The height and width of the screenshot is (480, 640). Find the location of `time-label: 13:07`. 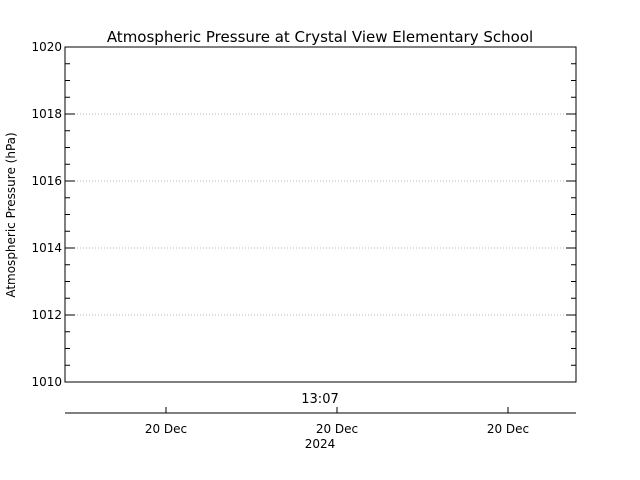

time-label: 13:07 is located at coordinates (319, 399).